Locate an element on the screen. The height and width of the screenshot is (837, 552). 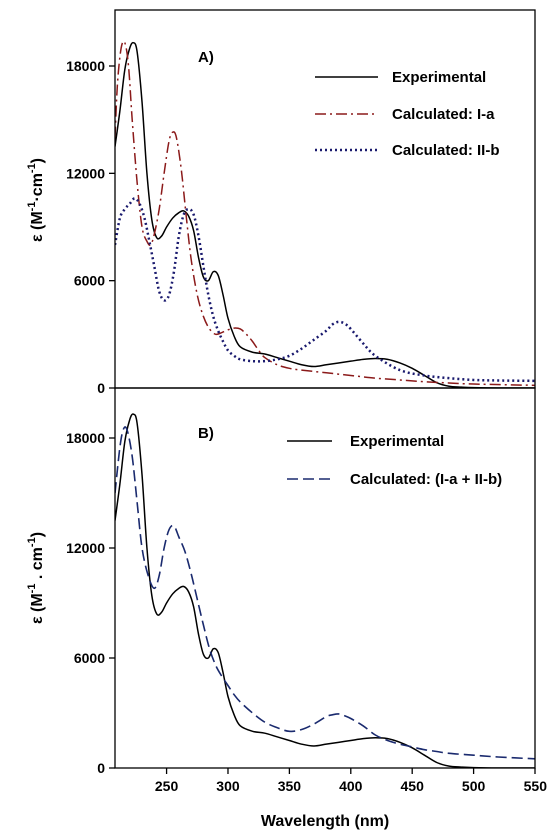
legend-b-calc-sum: Calculated: (I-a + II-b) is located at coordinates (426, 479).